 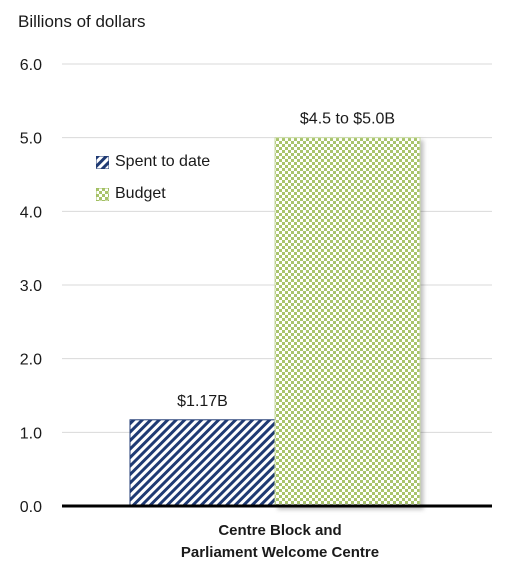 What do you see at coordinates (102, 194) in the screenshot?
I see `legend-swatch-budget` at bounding box center [102, 194].